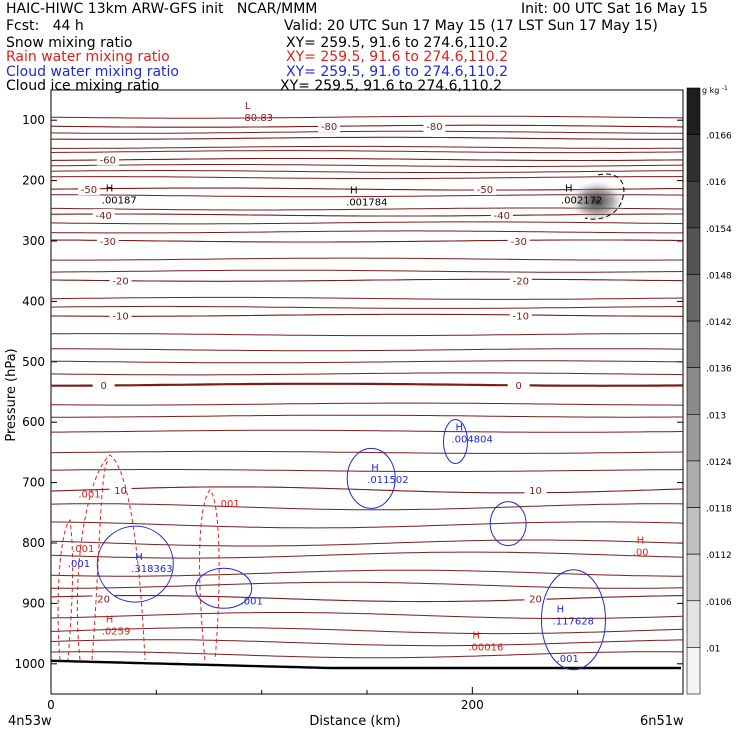 The height and width of the screenshot is (740, 740). Describe the element at coordinates (257, 118) in the screenshot. I see `extremum-value: -80.83` at that location.